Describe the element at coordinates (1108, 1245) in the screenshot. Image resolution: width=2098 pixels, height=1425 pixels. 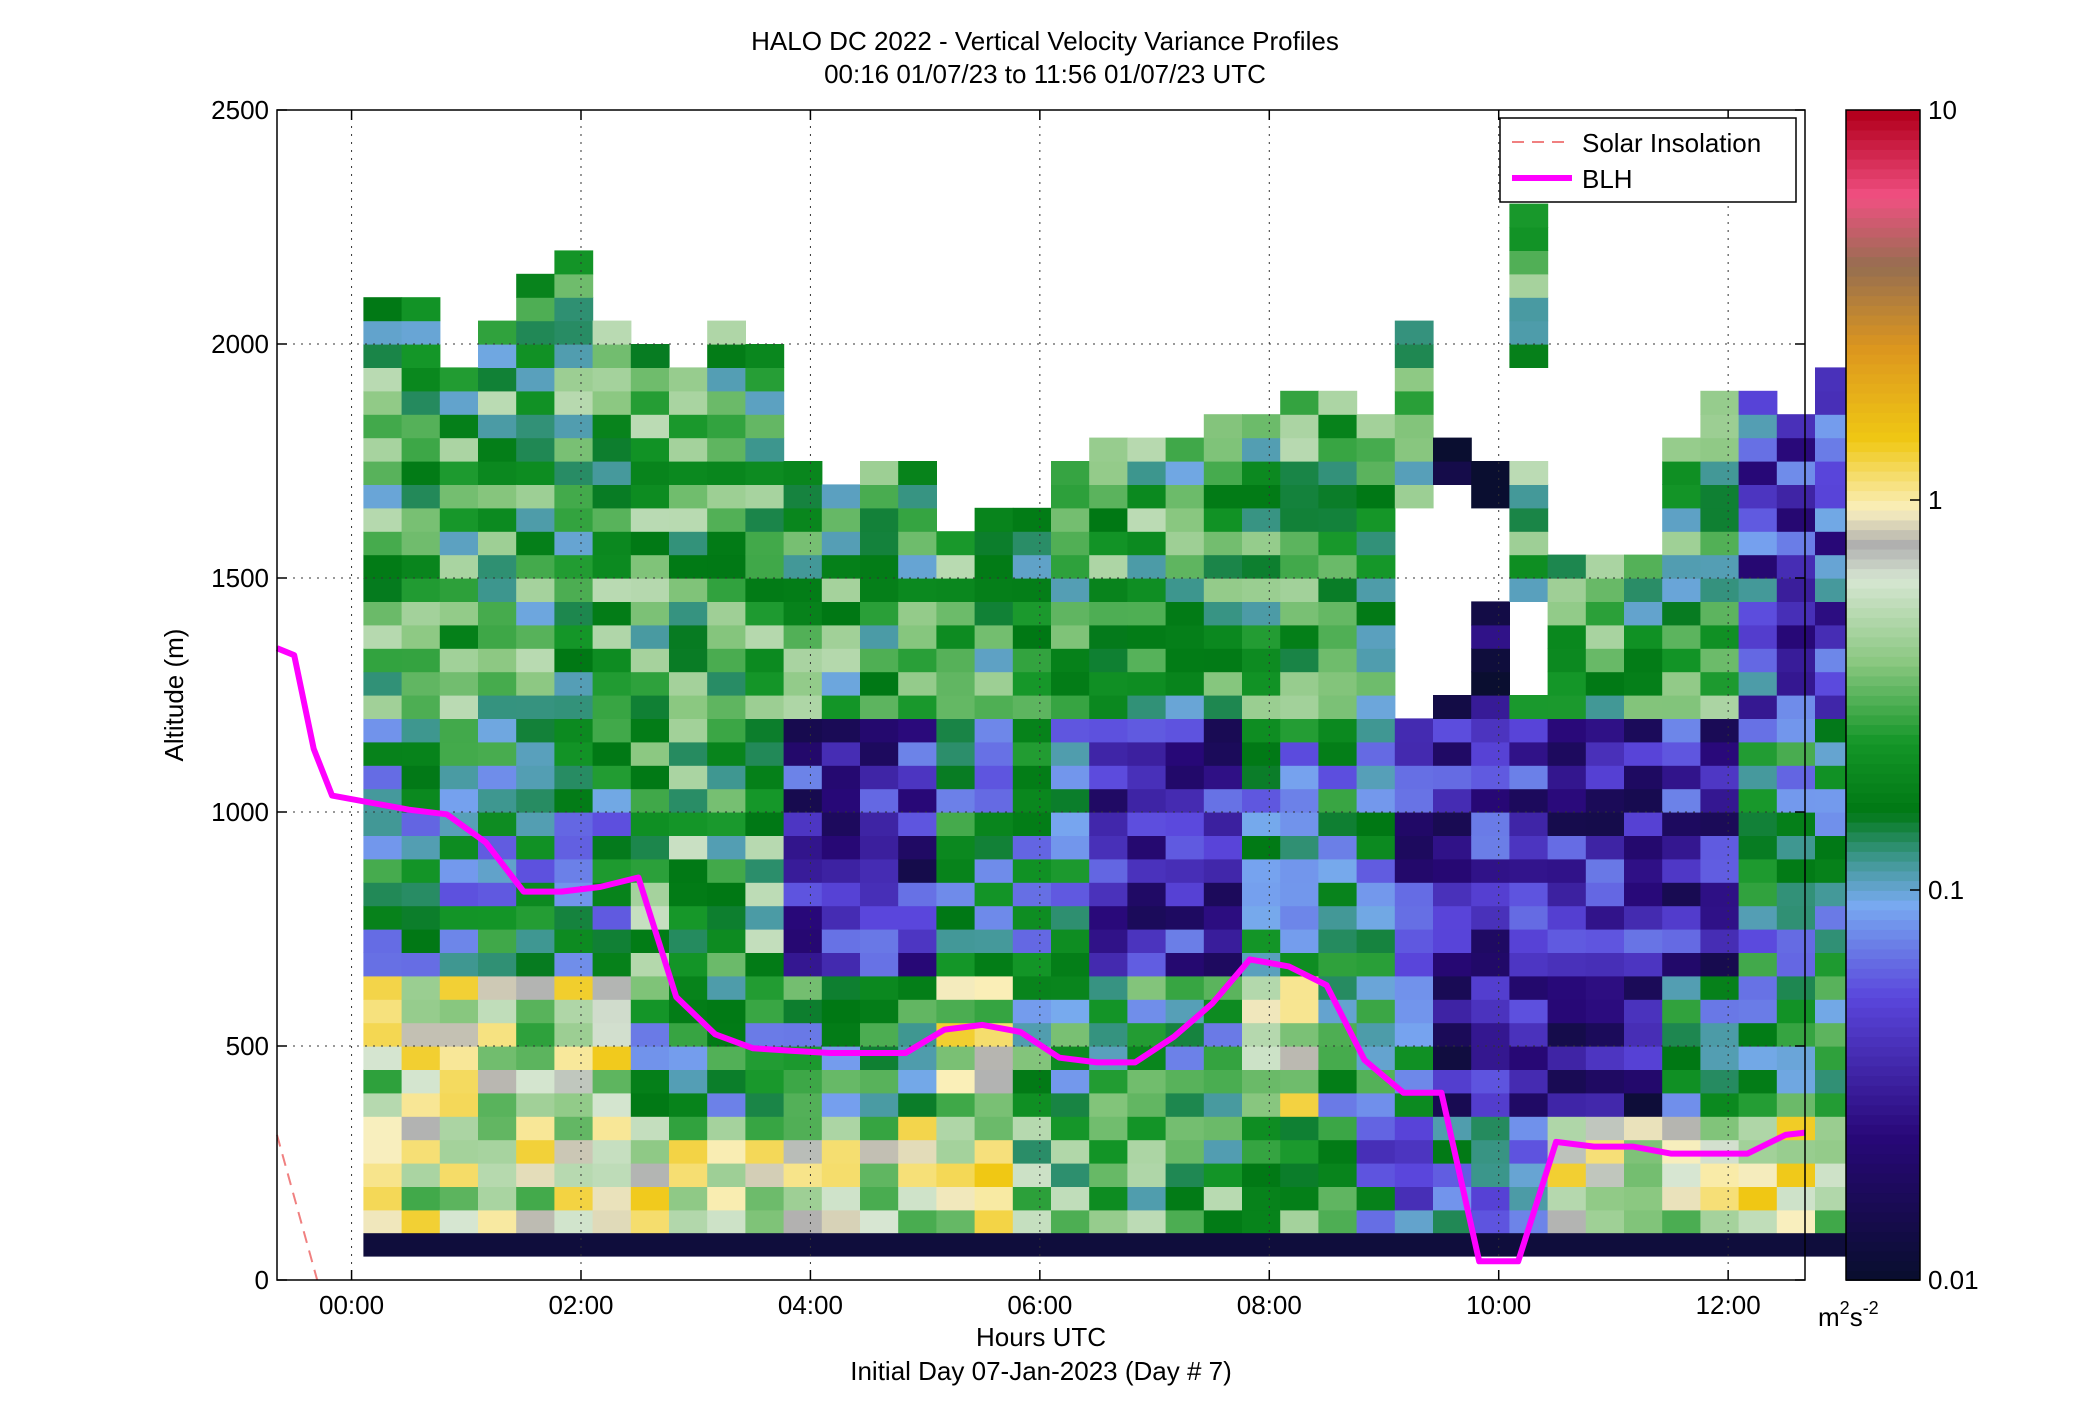
I see `heatmap-cell-lowest` at that location.